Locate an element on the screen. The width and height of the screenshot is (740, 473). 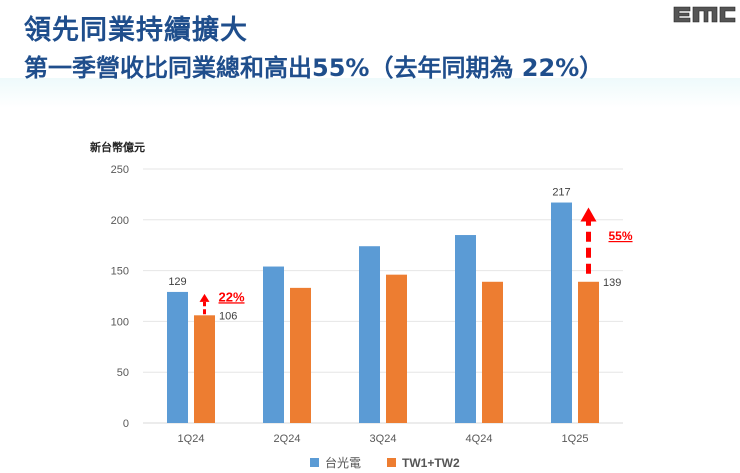
legend-swatch-blue is located at coordinates (314, 462).